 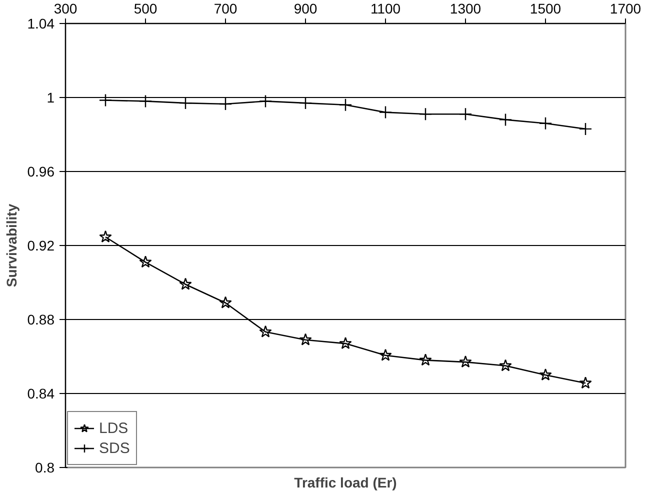 I want to click on x-tick-label: 300, so click(x=66, y=8).